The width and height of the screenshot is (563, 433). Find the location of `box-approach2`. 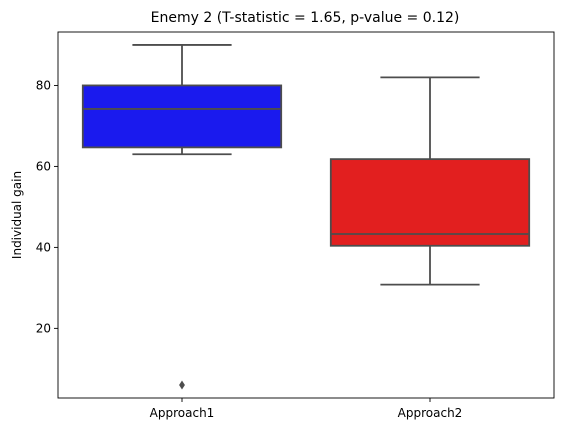

box-approach2 is located at coordinates (430, 202).